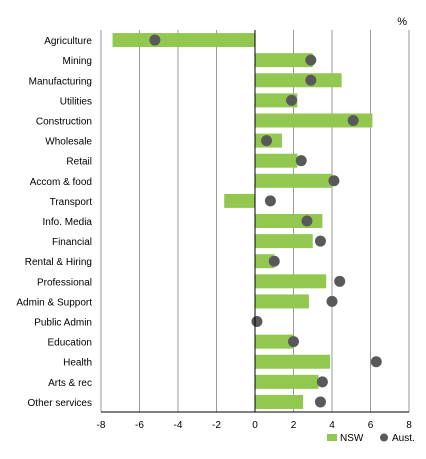  I want to click on x-tick-label: 8, so click(409, 425).